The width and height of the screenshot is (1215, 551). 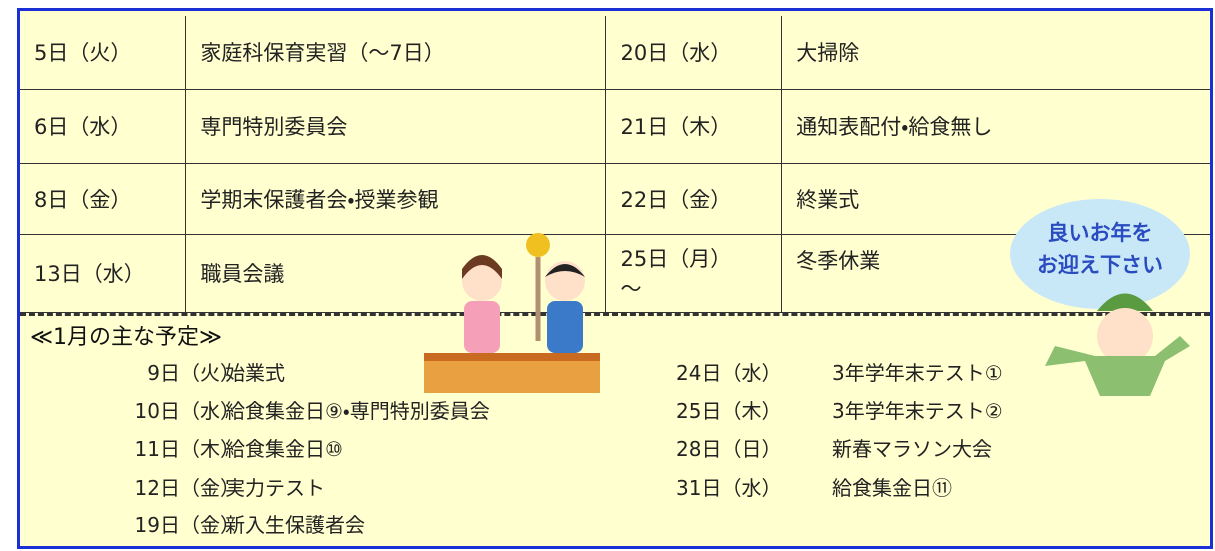 What do you see at coordinates (482, 281) in the screenshot?
I see `girl-head` at bounding box center [482, 281].